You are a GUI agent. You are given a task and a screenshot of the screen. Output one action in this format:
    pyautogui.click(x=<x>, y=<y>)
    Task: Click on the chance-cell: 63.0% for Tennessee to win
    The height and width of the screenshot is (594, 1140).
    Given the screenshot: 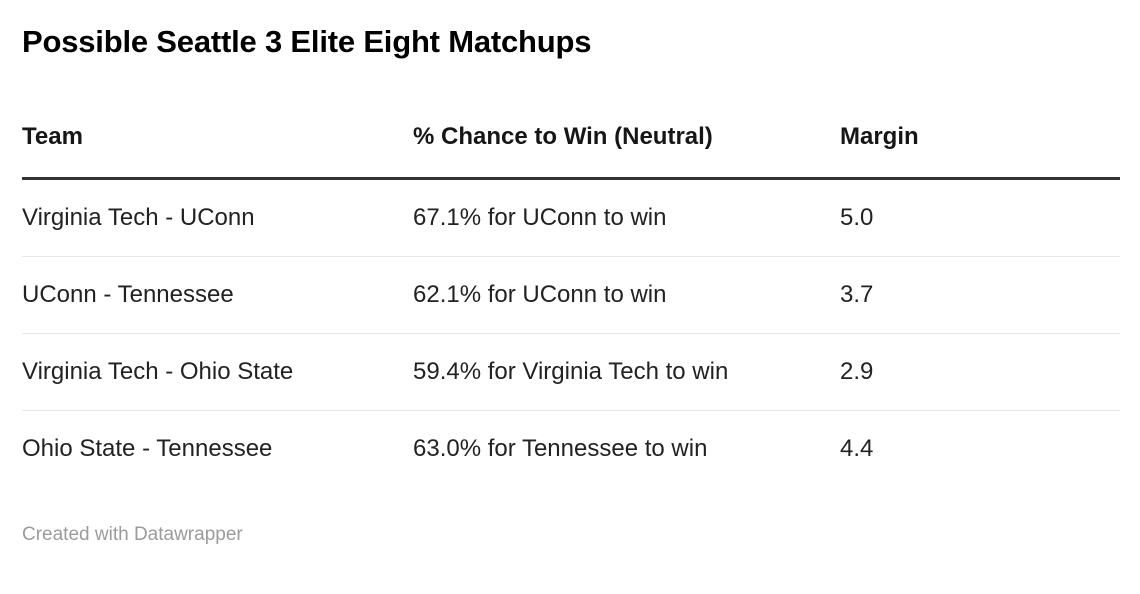 What is the action you would take?
    pyautogui.click(x=560, y=448)
    